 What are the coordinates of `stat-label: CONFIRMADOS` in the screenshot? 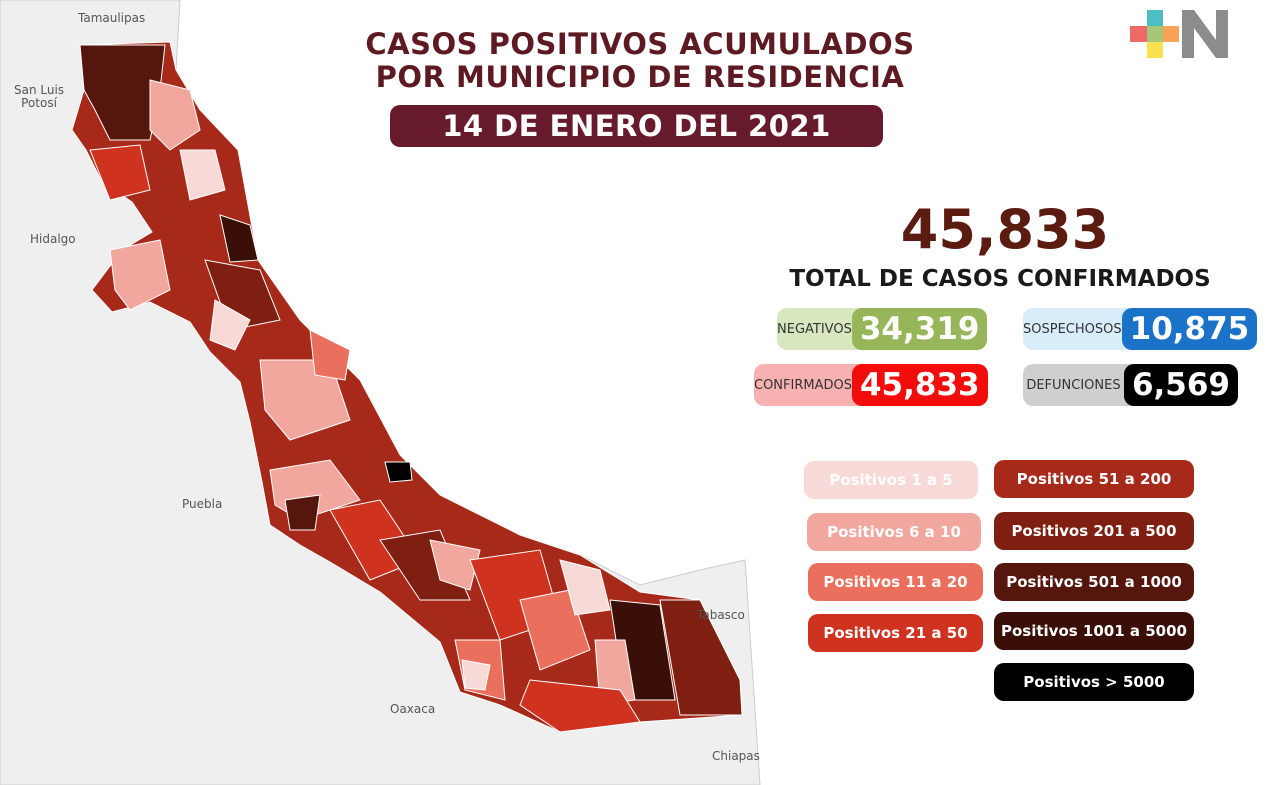 It's located at (803, 385).